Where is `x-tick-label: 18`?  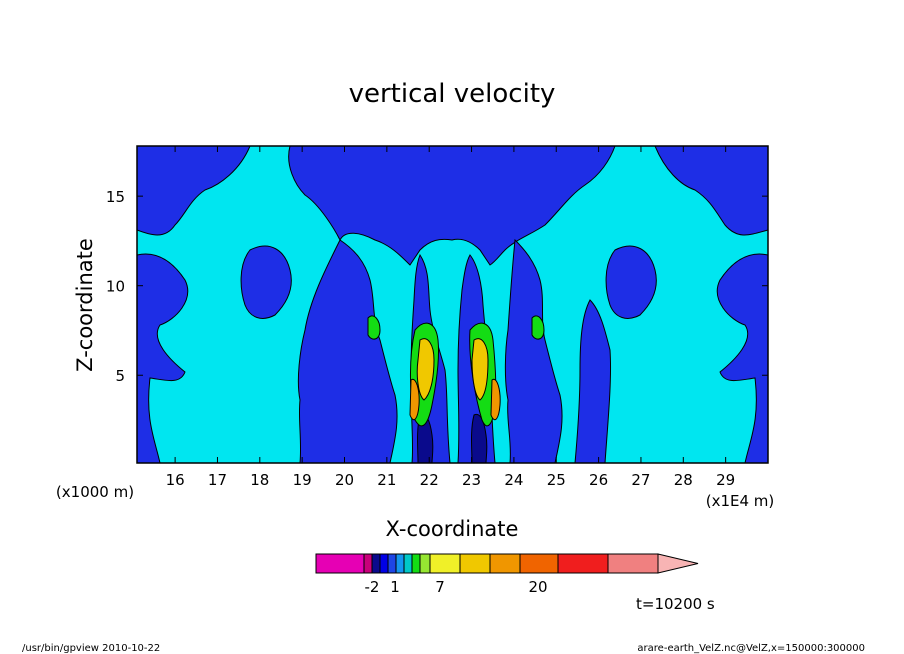
x-tick-label: 18 is located at coordinates (259, 480).